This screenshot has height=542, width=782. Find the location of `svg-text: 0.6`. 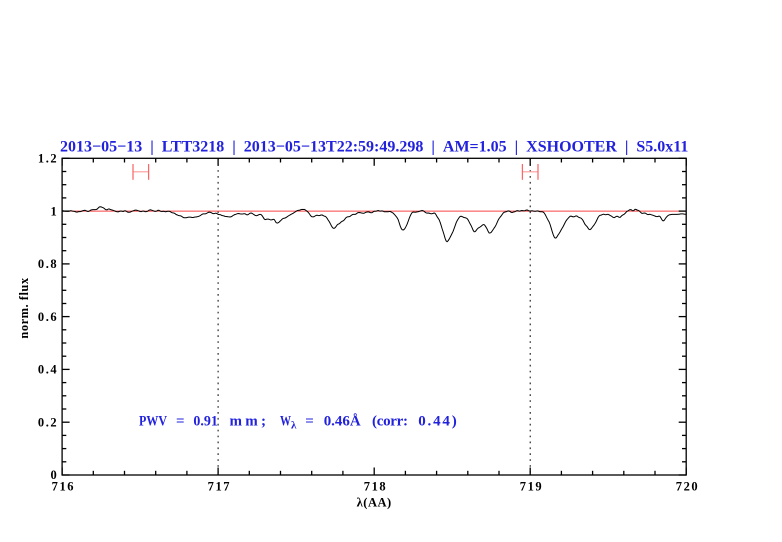

svg-text: 0.6 is located at coordinates (48, 317).